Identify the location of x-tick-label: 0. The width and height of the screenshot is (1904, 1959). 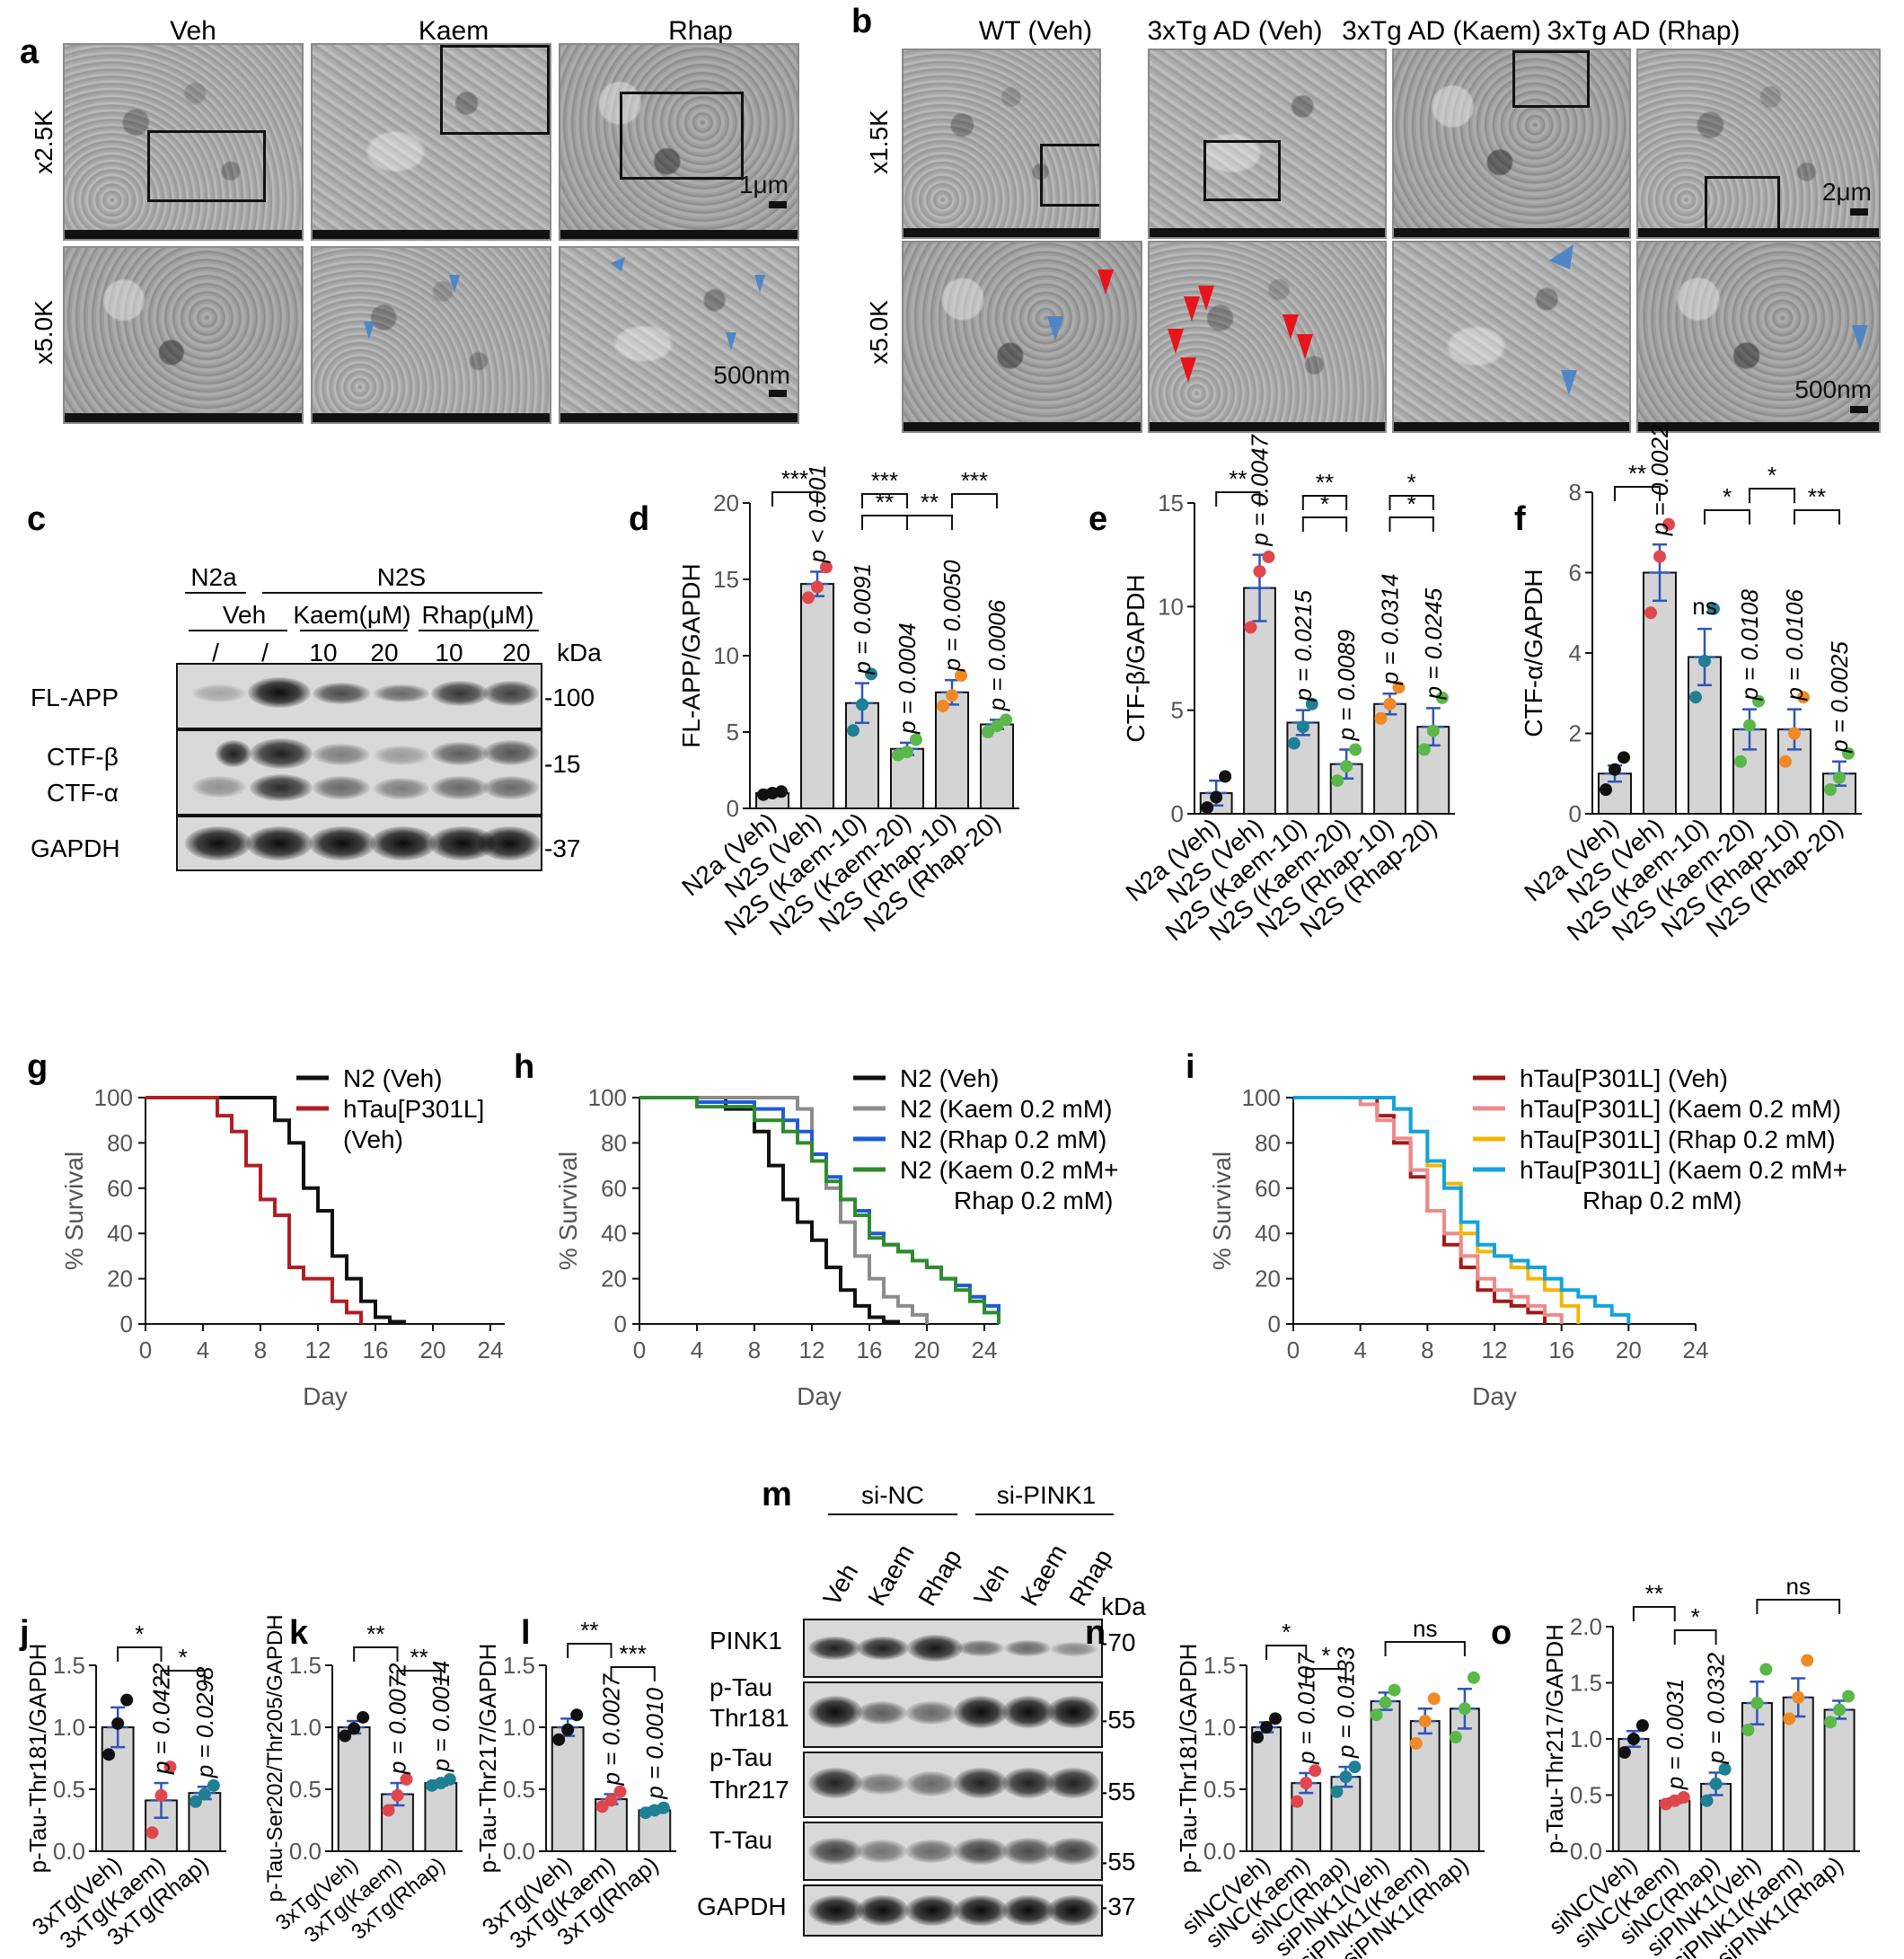
(146, 1350).